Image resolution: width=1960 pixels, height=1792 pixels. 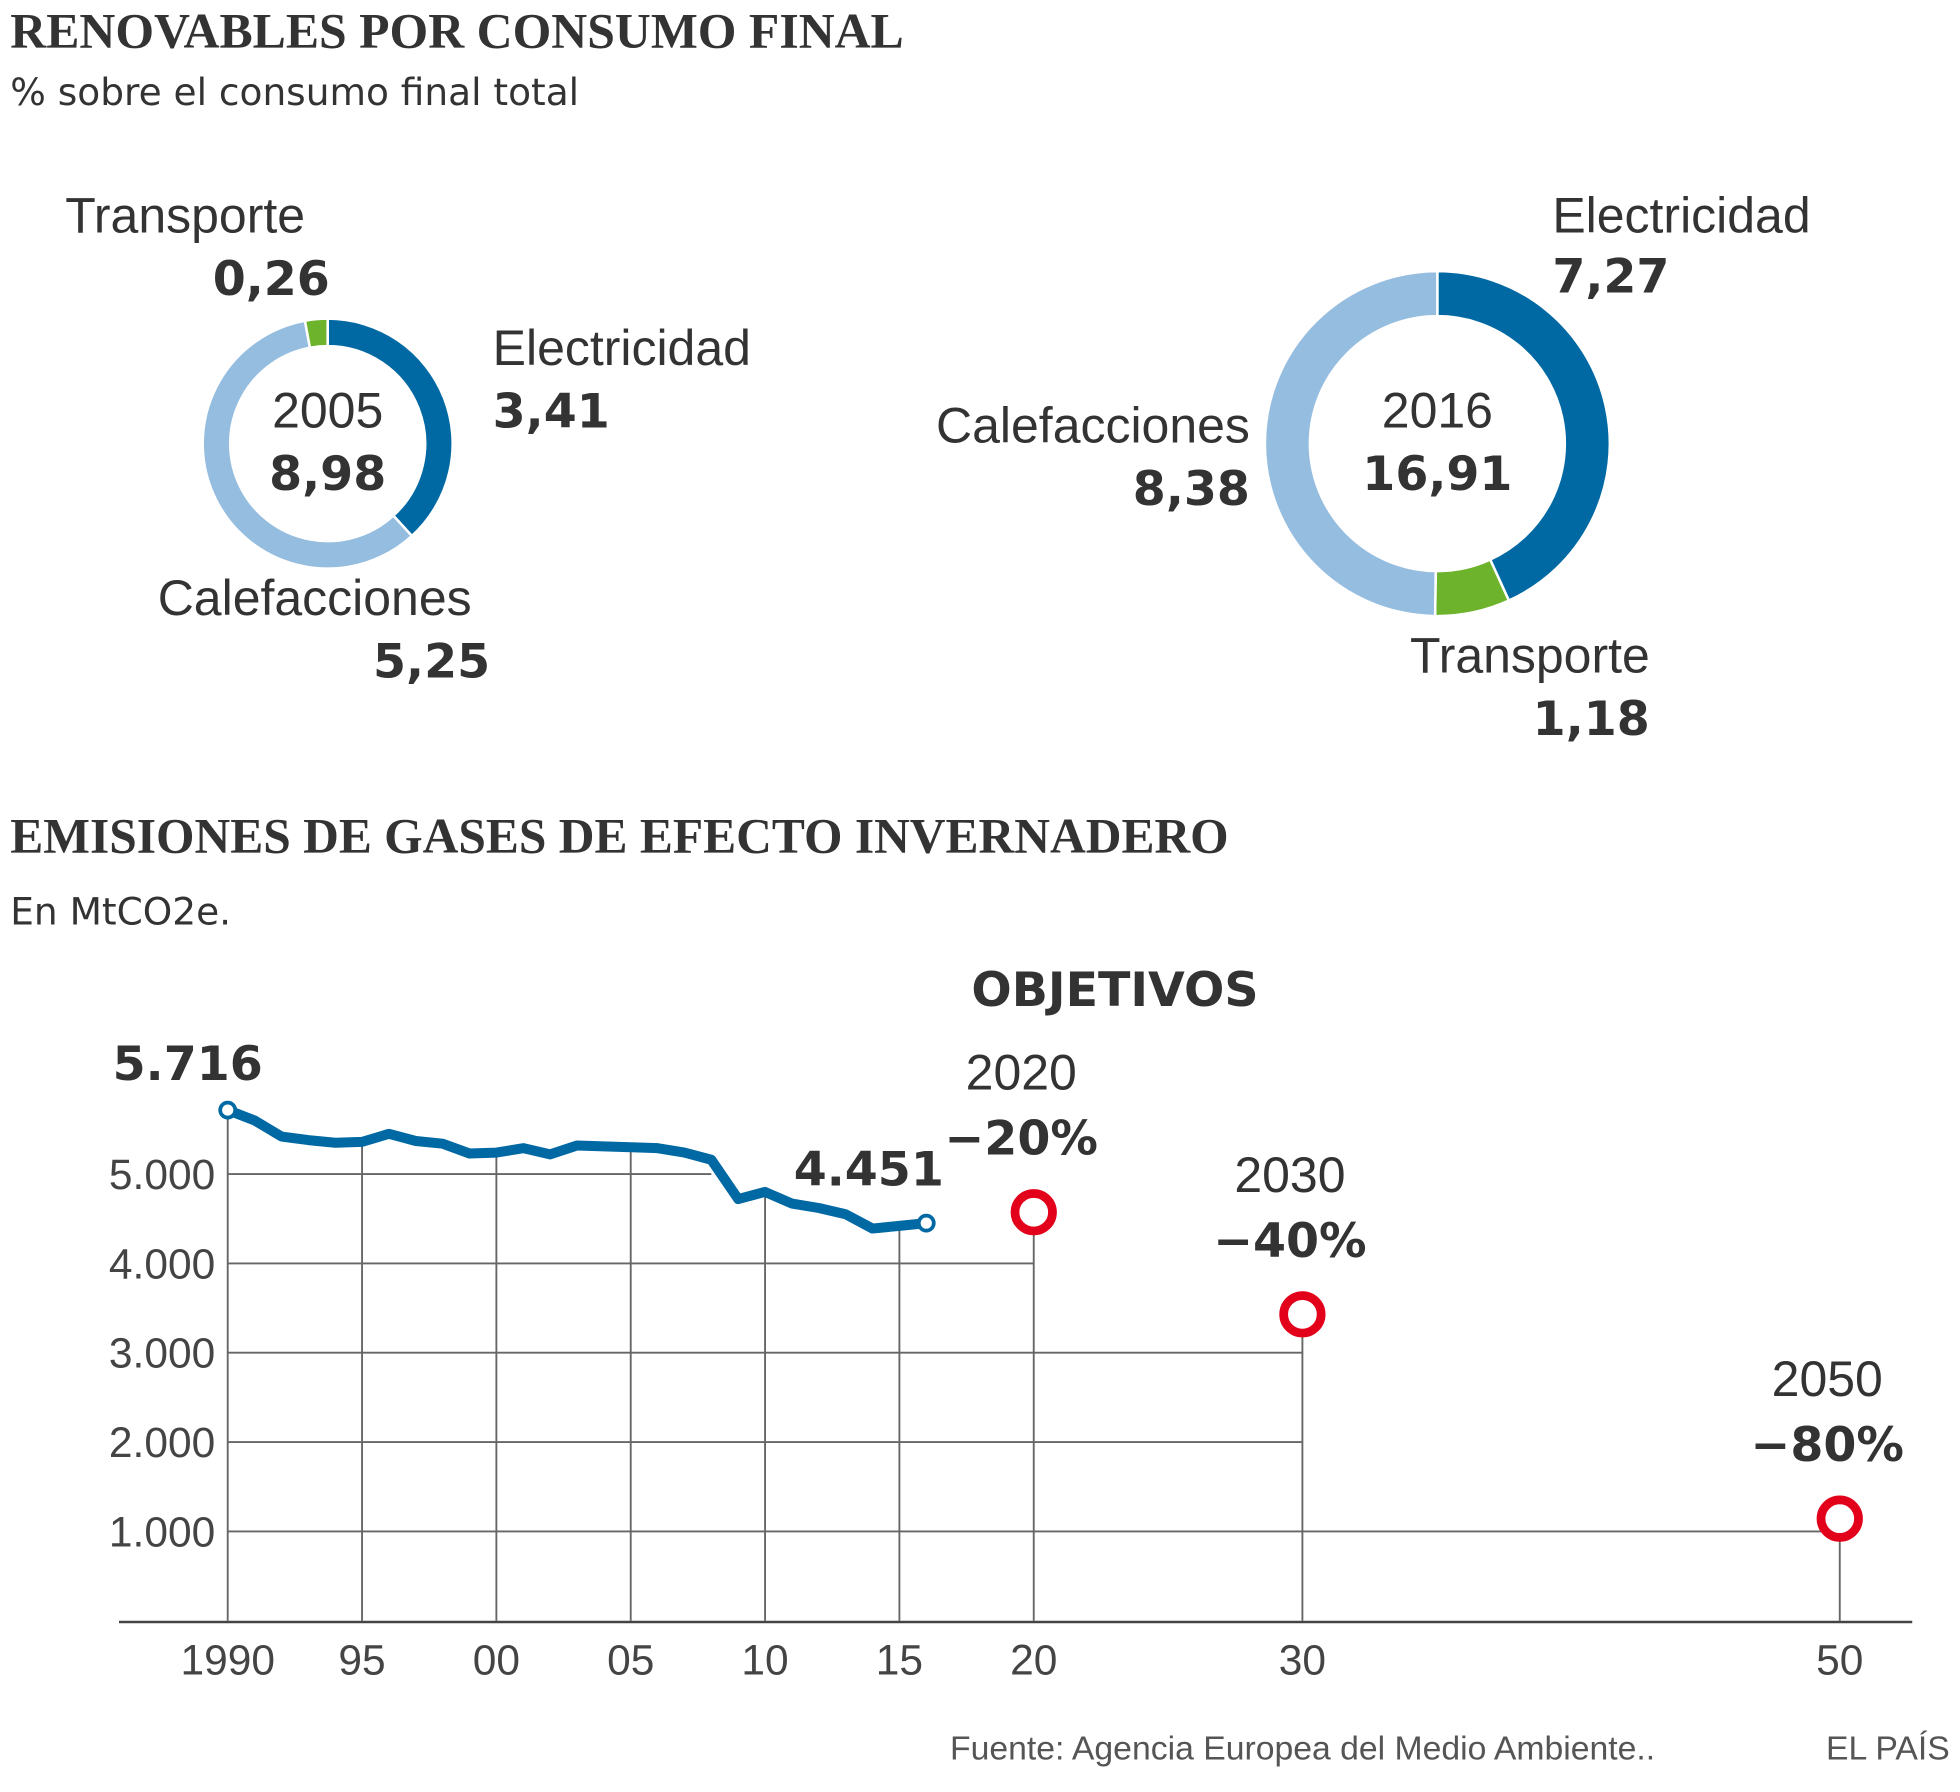 I want to click on d1-transporte-value: 0,26, so click(x=271, y=279).